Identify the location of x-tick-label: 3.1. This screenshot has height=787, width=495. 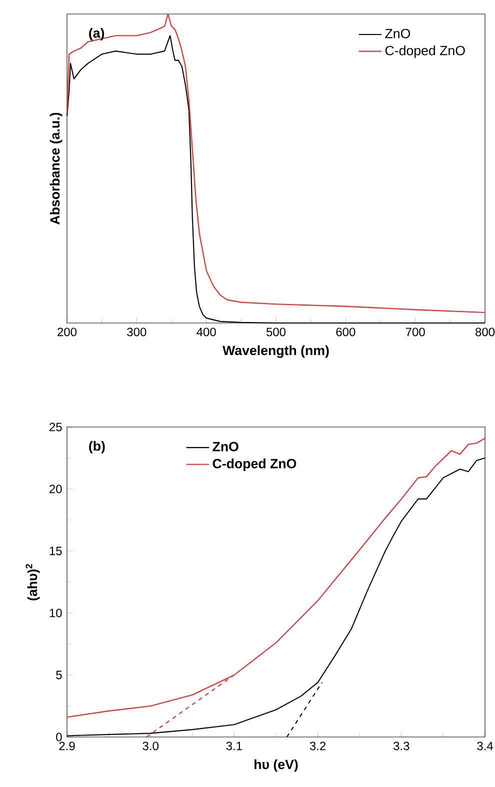
(234, 746).